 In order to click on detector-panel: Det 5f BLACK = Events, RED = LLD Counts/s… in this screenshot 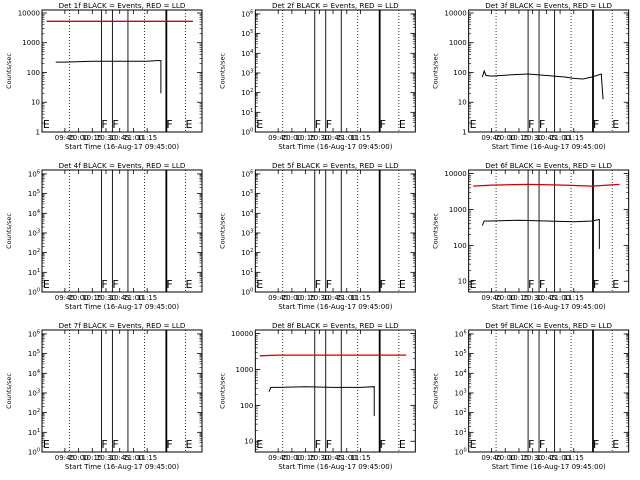, I will do `click(317, 236)`.